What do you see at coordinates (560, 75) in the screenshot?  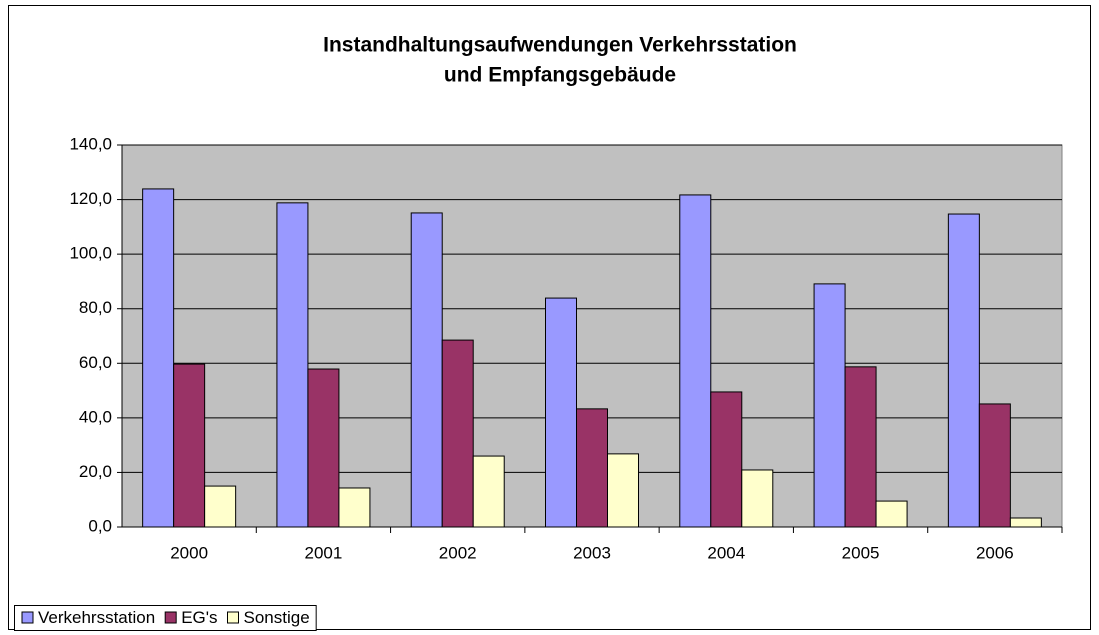 I see `chart-title: und Empfangsgebäude` at bounding box center [560, 75].